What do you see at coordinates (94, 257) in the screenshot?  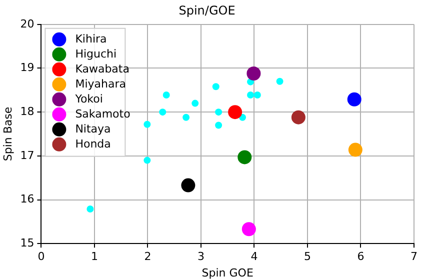 I see `x-tick-label: 1` at bounding box center [94, 257].